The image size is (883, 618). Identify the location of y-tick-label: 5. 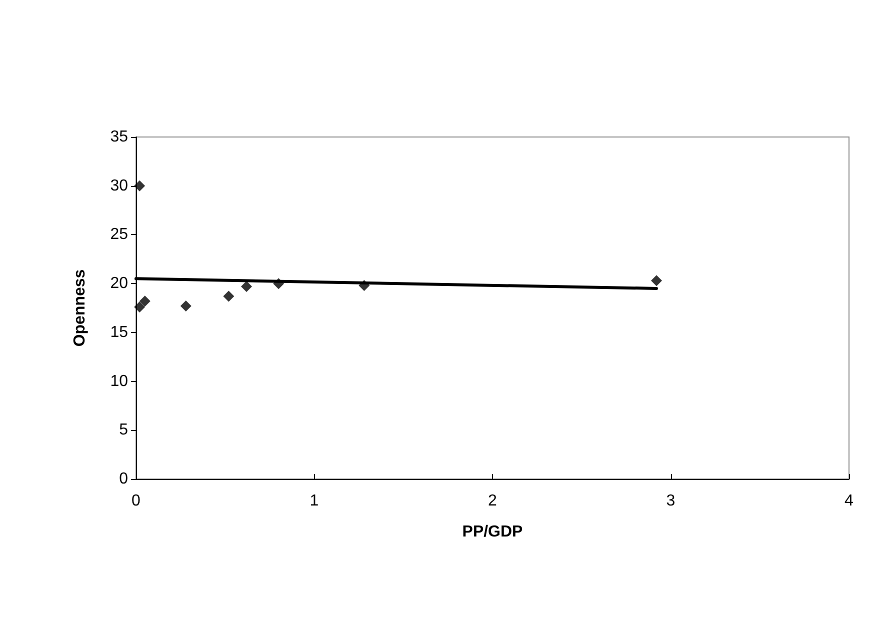
(123, 430).